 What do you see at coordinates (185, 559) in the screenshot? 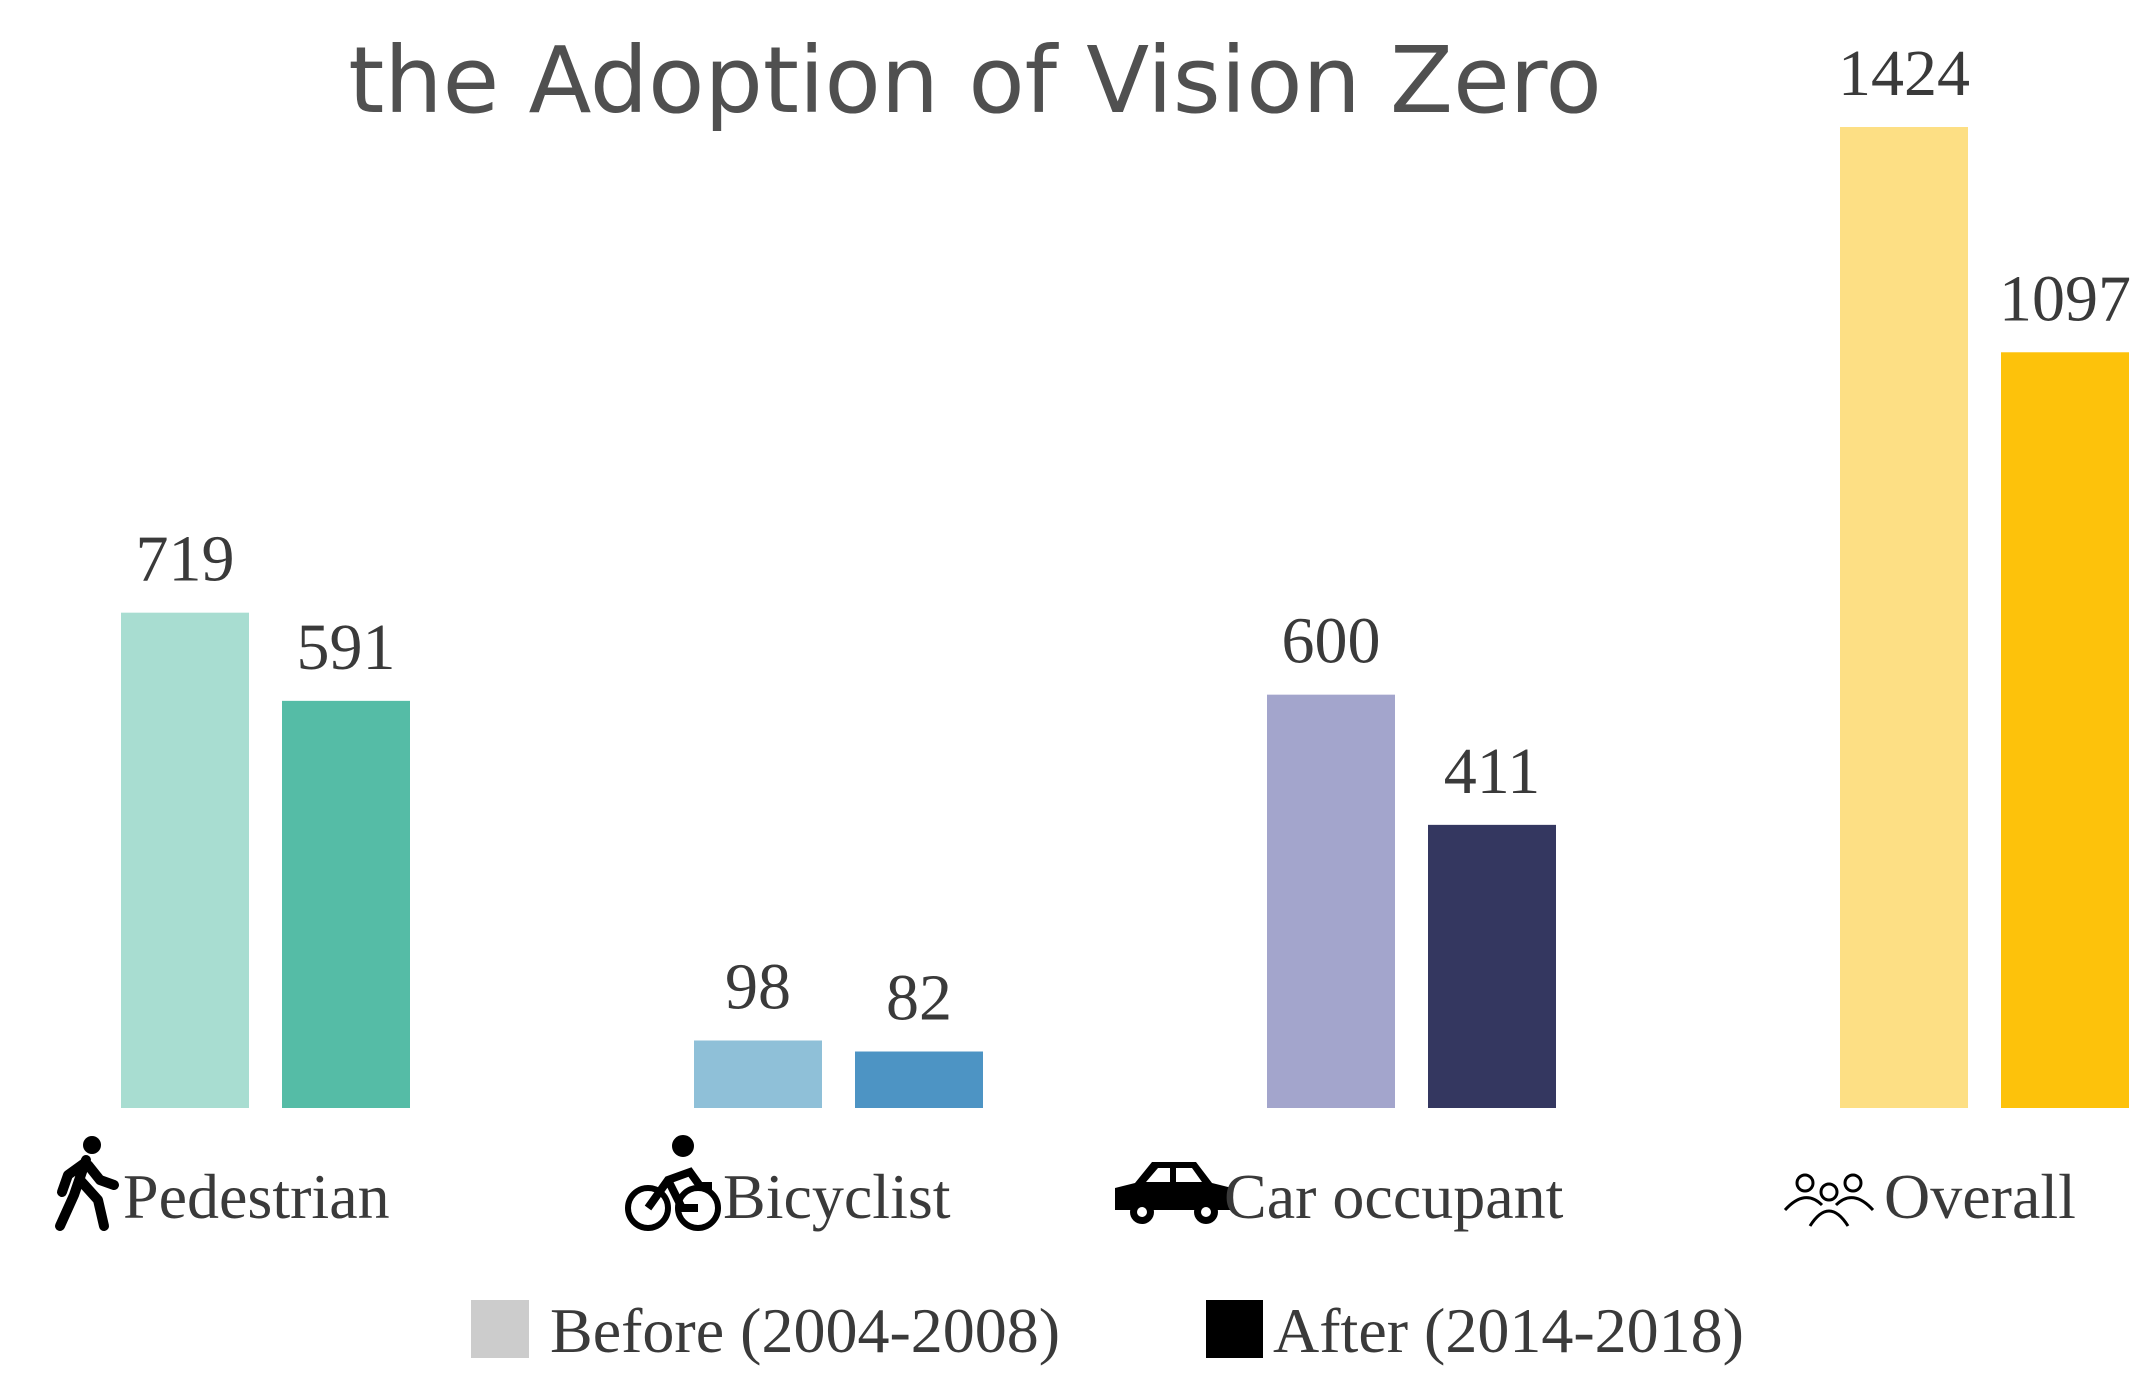
I see `value-label: 719` at bounding box center [185, 559].